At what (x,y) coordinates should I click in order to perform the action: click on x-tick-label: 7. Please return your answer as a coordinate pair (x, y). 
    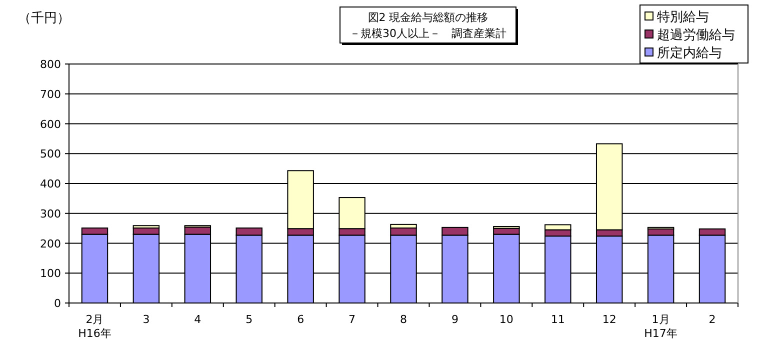
    Looking at the image, I should click on (352, 319).